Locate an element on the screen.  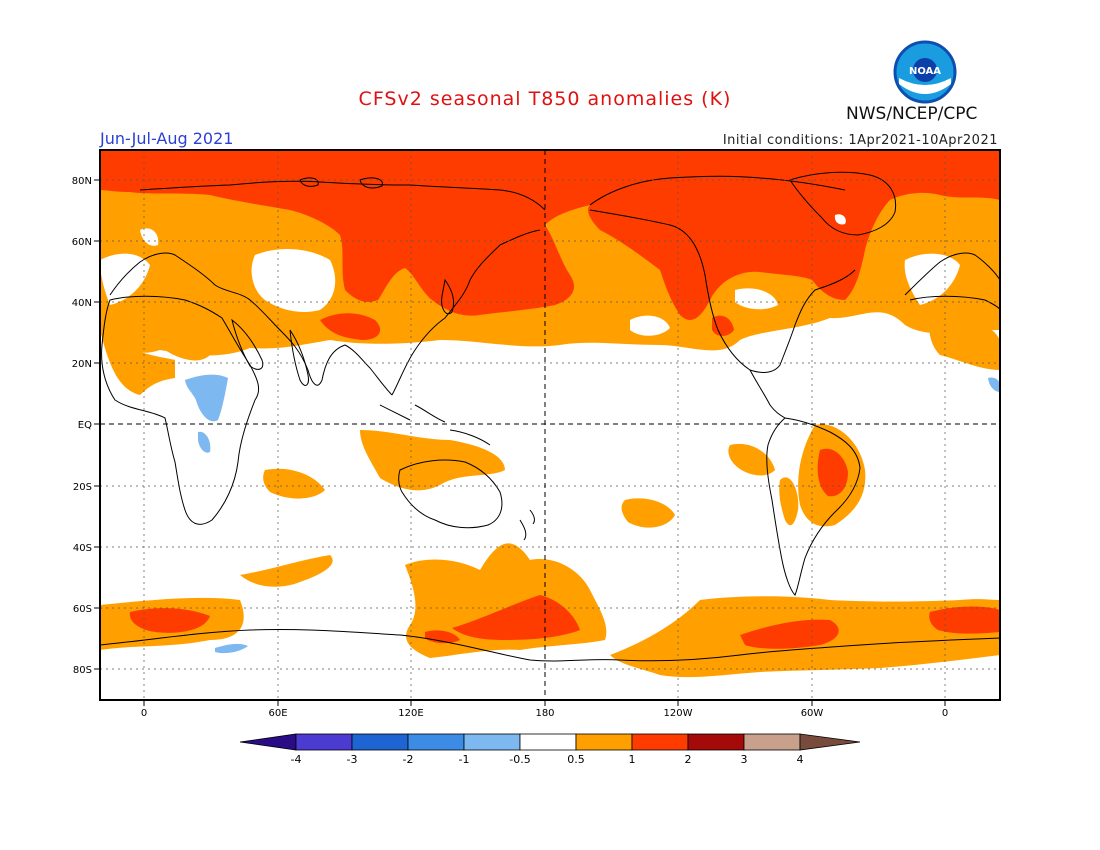
colorbar-label: 4 is located at coordinates (800, 759).